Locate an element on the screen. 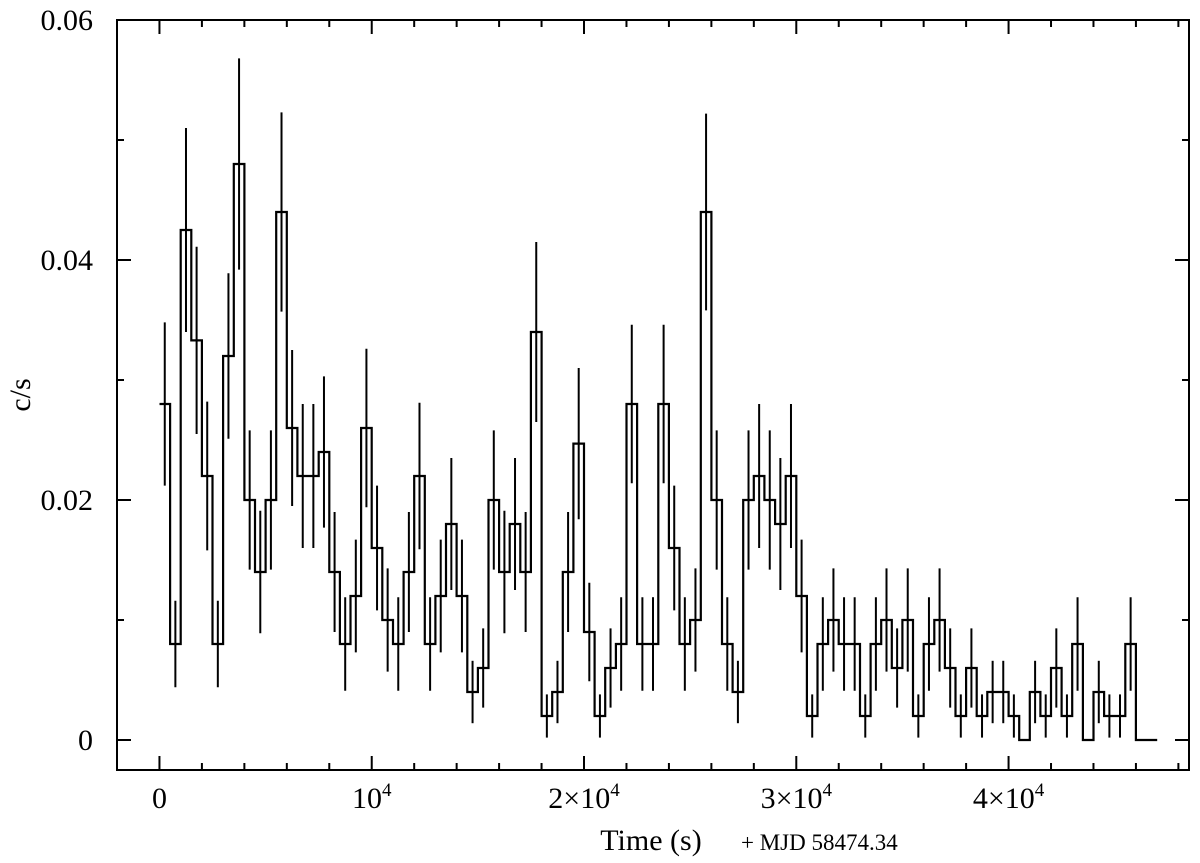 The height and width of the screenshot is (863, 1200). x-tick-label: 4×10⁴ is located at coordinates (1009, 797).